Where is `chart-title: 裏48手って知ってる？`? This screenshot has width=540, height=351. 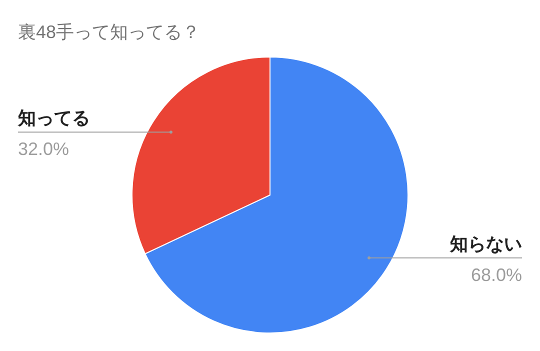 chart-title: 裏48手って知ってる？ is located at coordinates (109, 32).